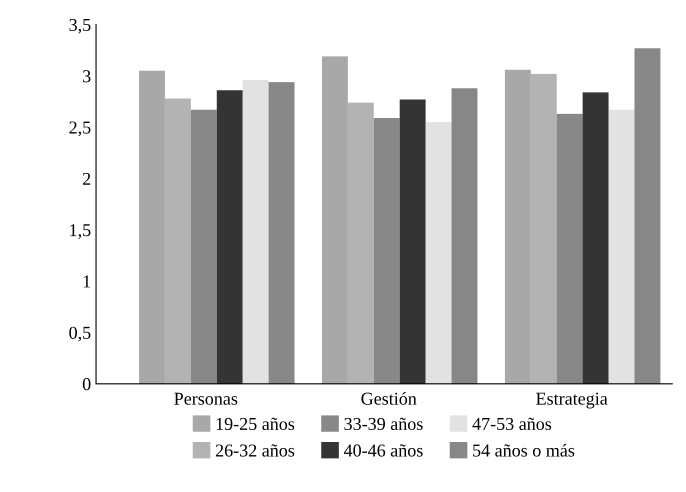  Describe the element at coordinates (86, 178) in the screenshot. I see `y-tick-label: 2` at that location.